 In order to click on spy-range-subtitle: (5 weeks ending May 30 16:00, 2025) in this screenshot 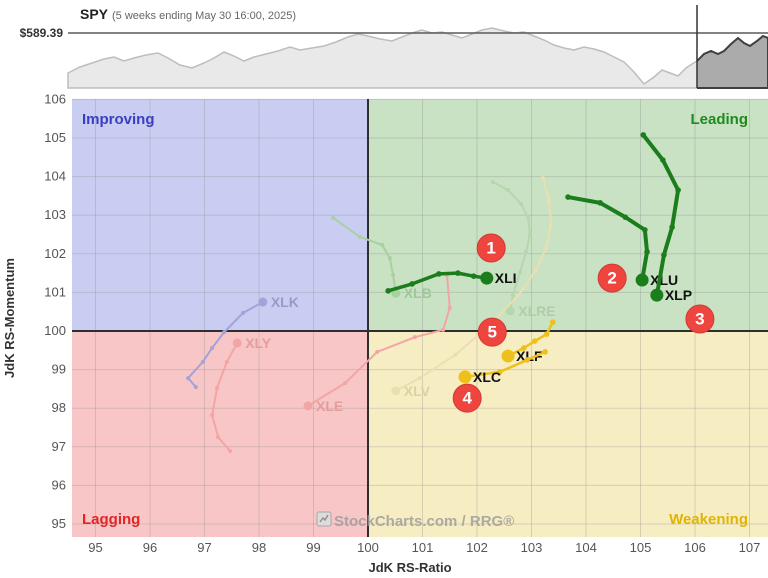, I will do `click(204, 16)`.